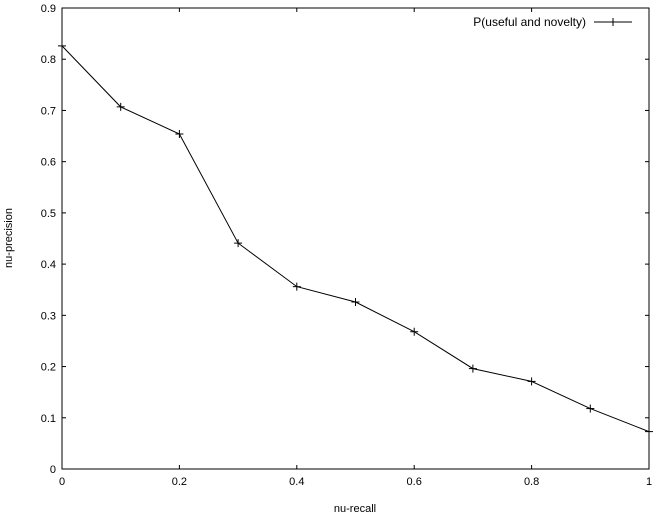 This screenshot has width=660, height=514. I want to click on x-axis-label: nu-recall, so click(355, 508).